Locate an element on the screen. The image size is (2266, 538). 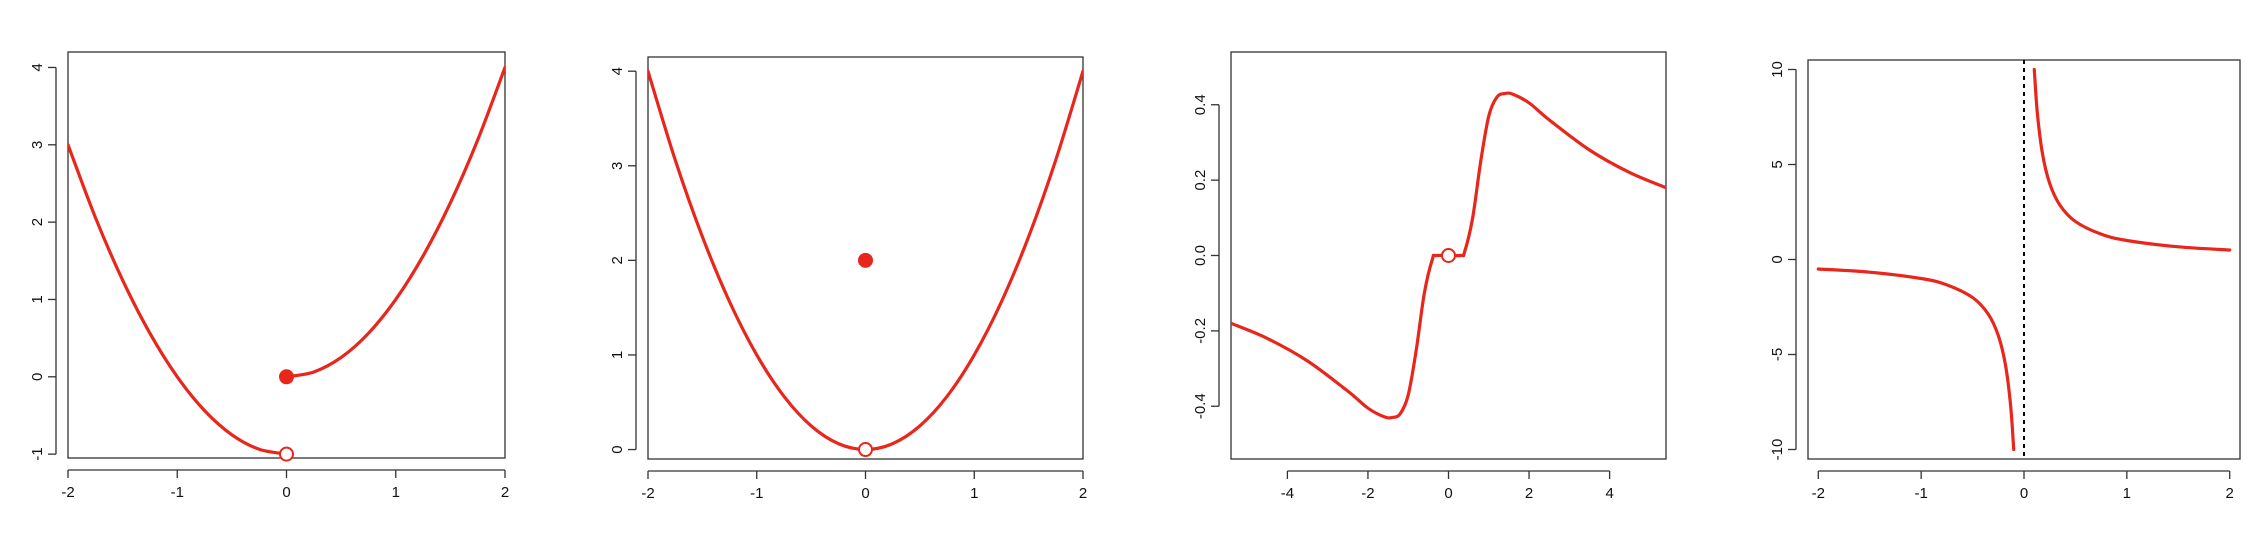
x-tick-label: 4 is located at coordinates (1609, 493).